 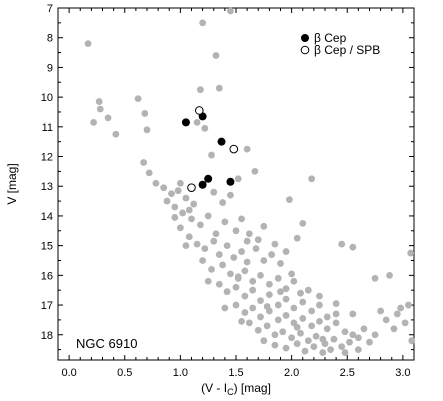 What do you see at coordinates (330, 38) in the screenshot?
I see `legend-label-bcep: β Cep` at bounding box center [330, 38].